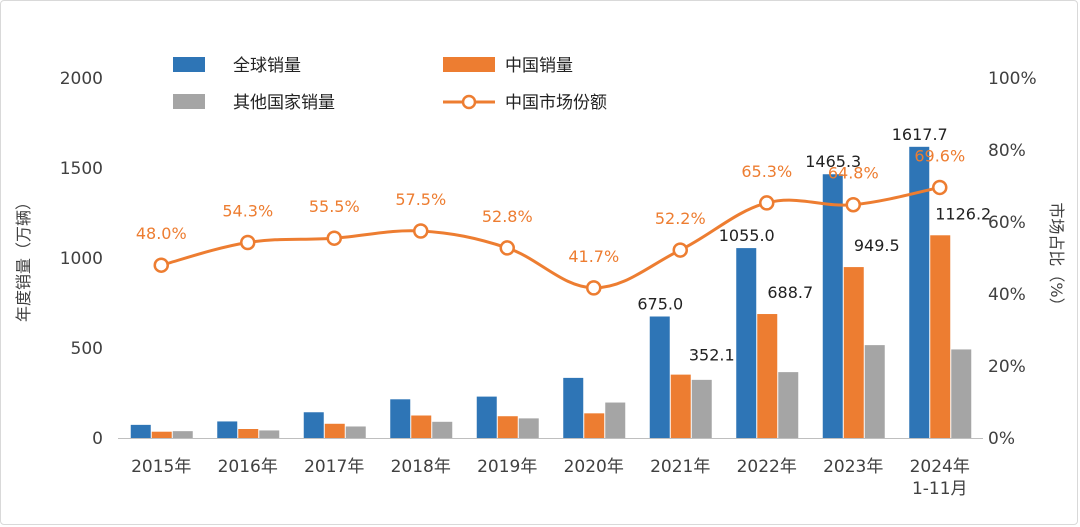 The height and width of the screenshot is (527, 1080). Describe the element at coordinates (920, 134) in the screenshot. I see `data-label: 1617.7` at that location.